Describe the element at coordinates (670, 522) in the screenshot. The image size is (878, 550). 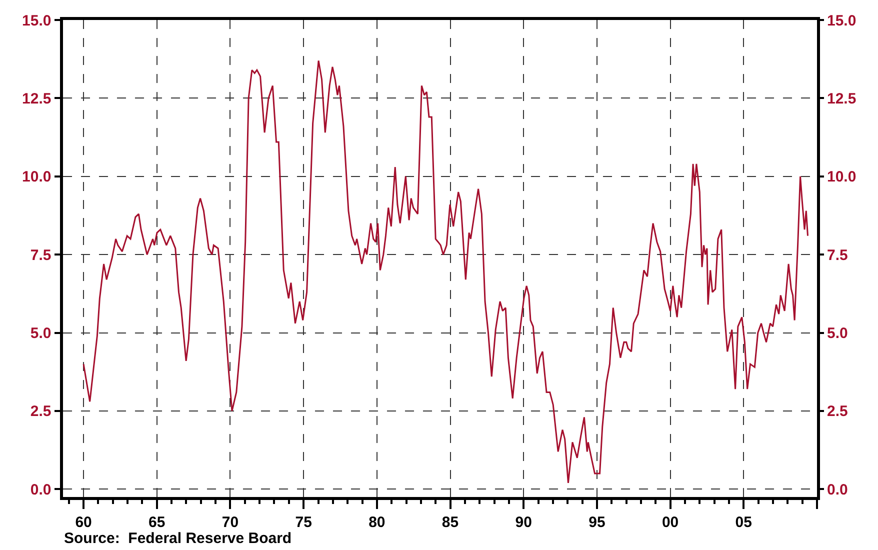
I see `x-tick-label: 00` at that location.